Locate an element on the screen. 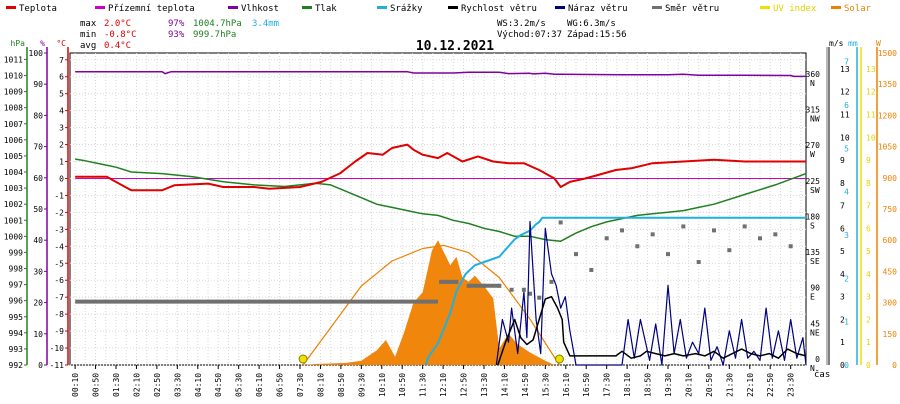 The image size is (900, 404). x-tick-label: 08:10 is located at coordinates (320, 385).